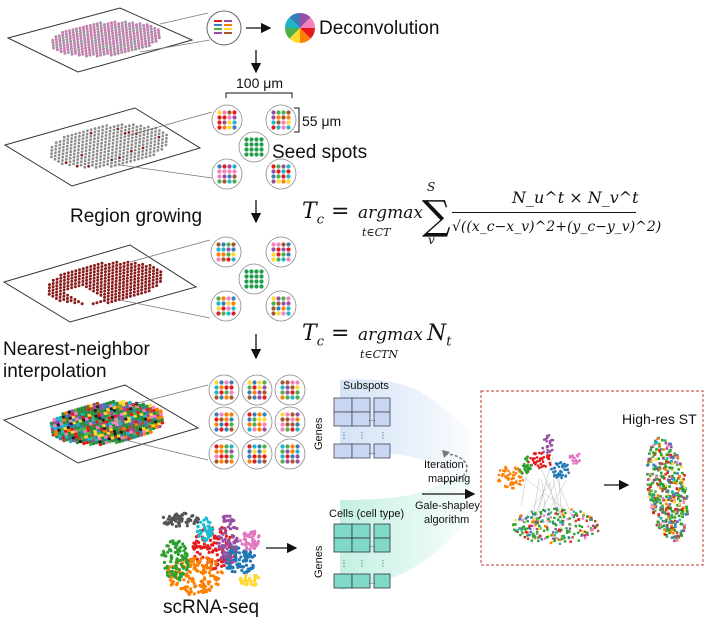 The width and height of the screenshot is (708, 621). I want to click on pie-slice, so click(292, 22).